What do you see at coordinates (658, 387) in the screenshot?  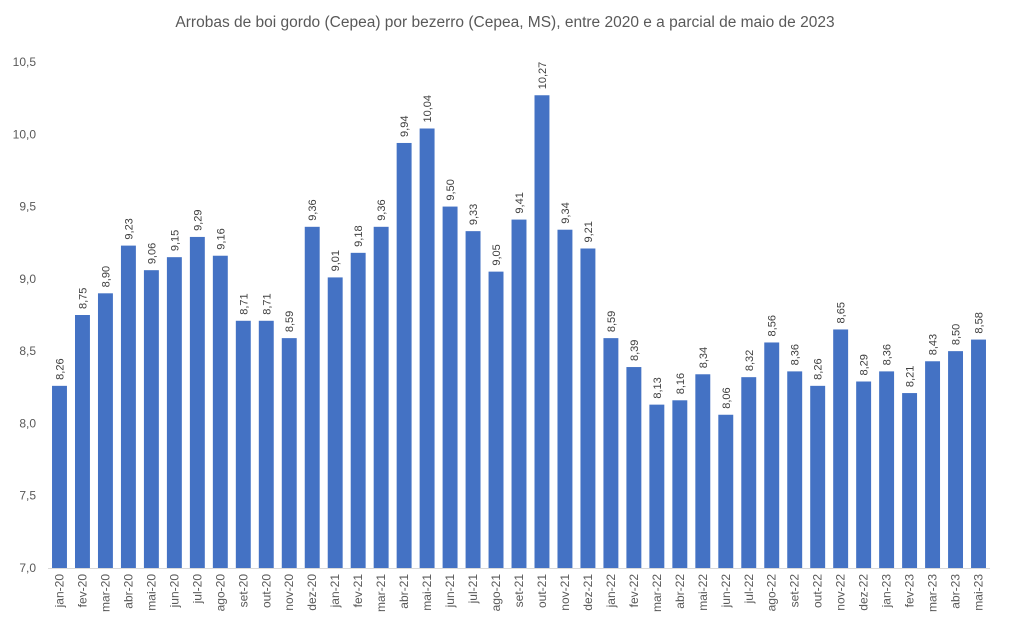 I see `data-label: 8,13` at bounding box center [658, 387].